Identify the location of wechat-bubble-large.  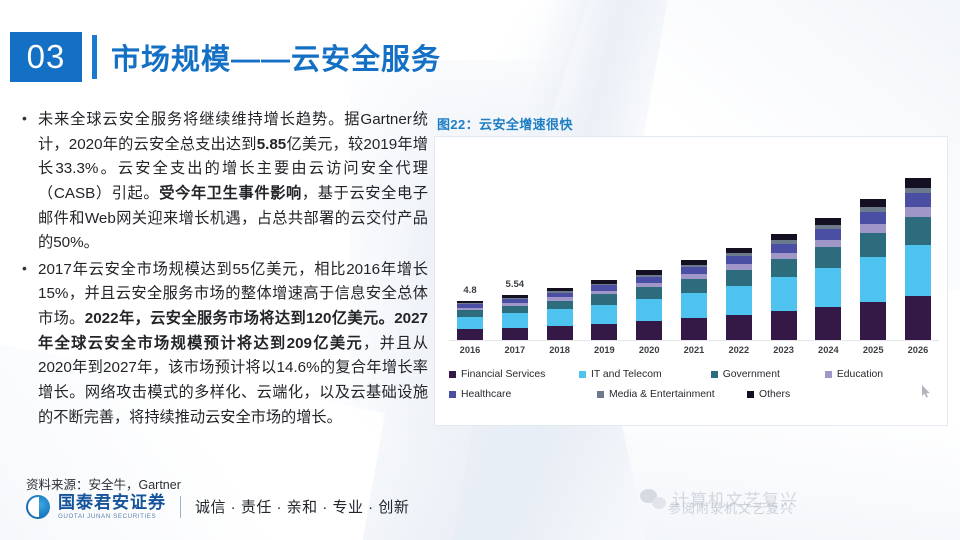
(648, 495).